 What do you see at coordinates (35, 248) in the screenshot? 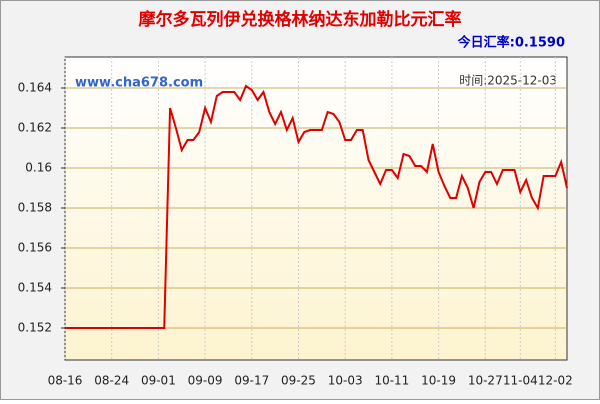
I see `y-tick-label: 0.156` at bounding box center [35, 248].